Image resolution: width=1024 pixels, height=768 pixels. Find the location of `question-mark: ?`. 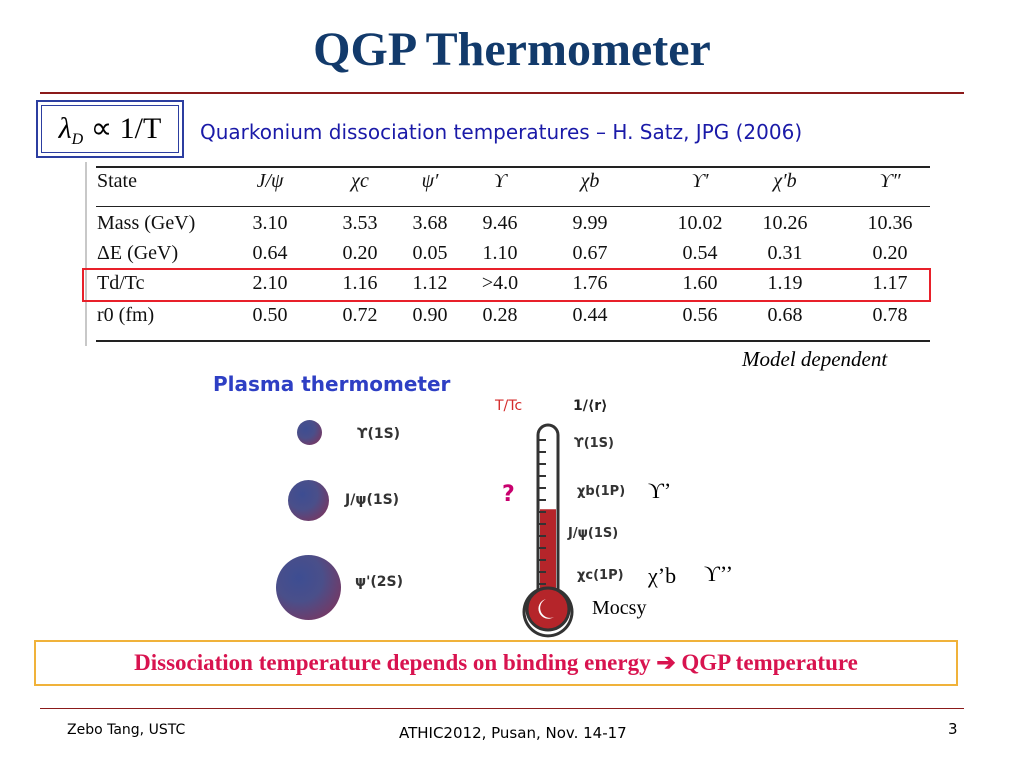

question-mark: ? is located at coordinates (508, 494).